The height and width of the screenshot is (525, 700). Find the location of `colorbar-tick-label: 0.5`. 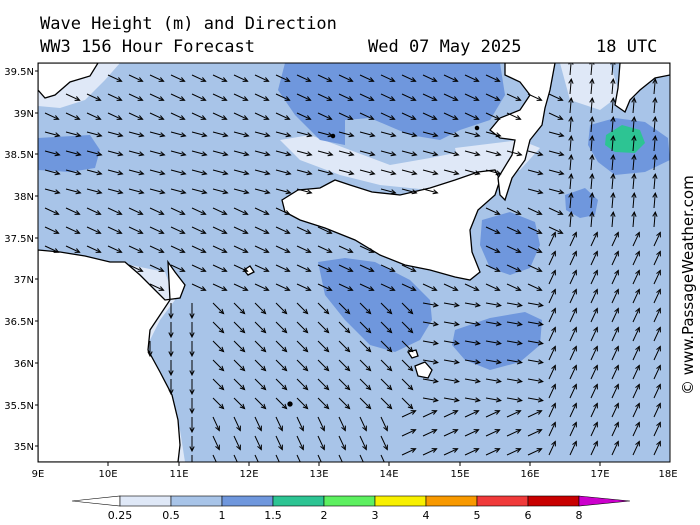

colorbar-tick-label: 0.5 is located at coordinates (171, 515).